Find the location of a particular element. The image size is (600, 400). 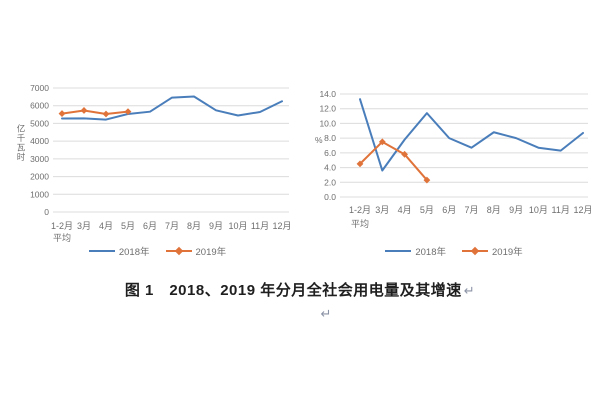

figure-caption: 图 1 2018、2019 年分月全社会用电量及其增速 ↵ is located at coordinates (300, 289).